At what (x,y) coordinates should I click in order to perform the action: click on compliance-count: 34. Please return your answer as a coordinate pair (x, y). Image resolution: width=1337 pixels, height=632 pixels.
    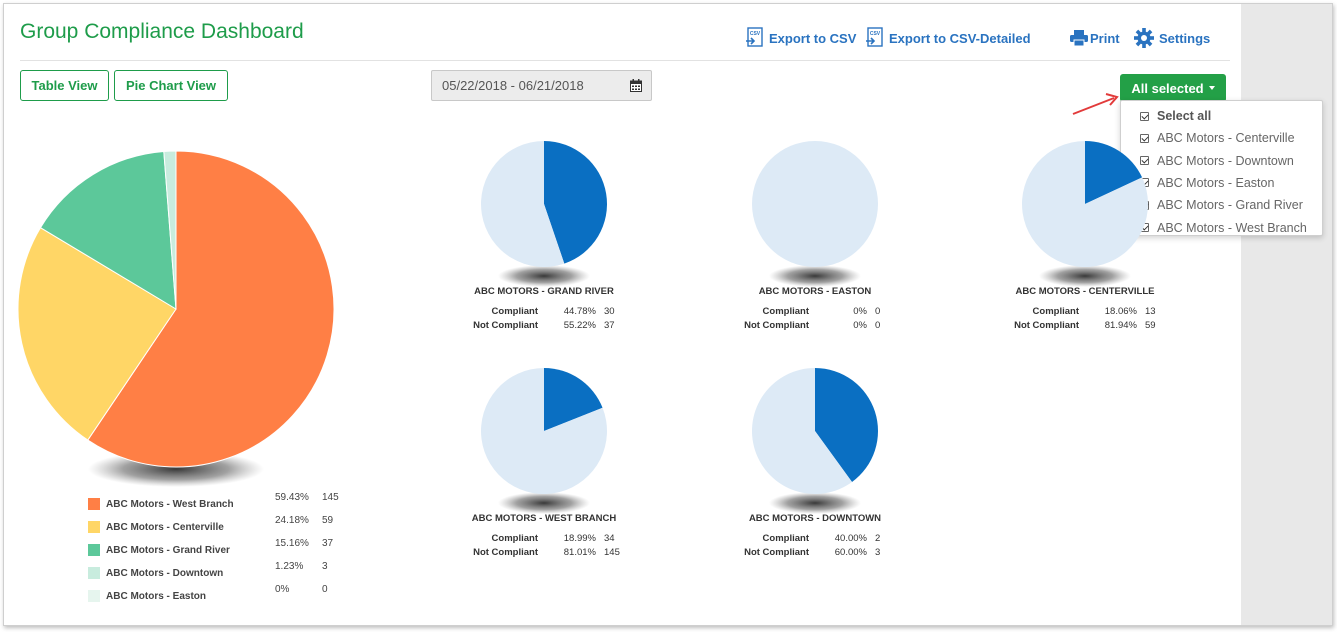
    Looking at the image, I should click on (609, 538).